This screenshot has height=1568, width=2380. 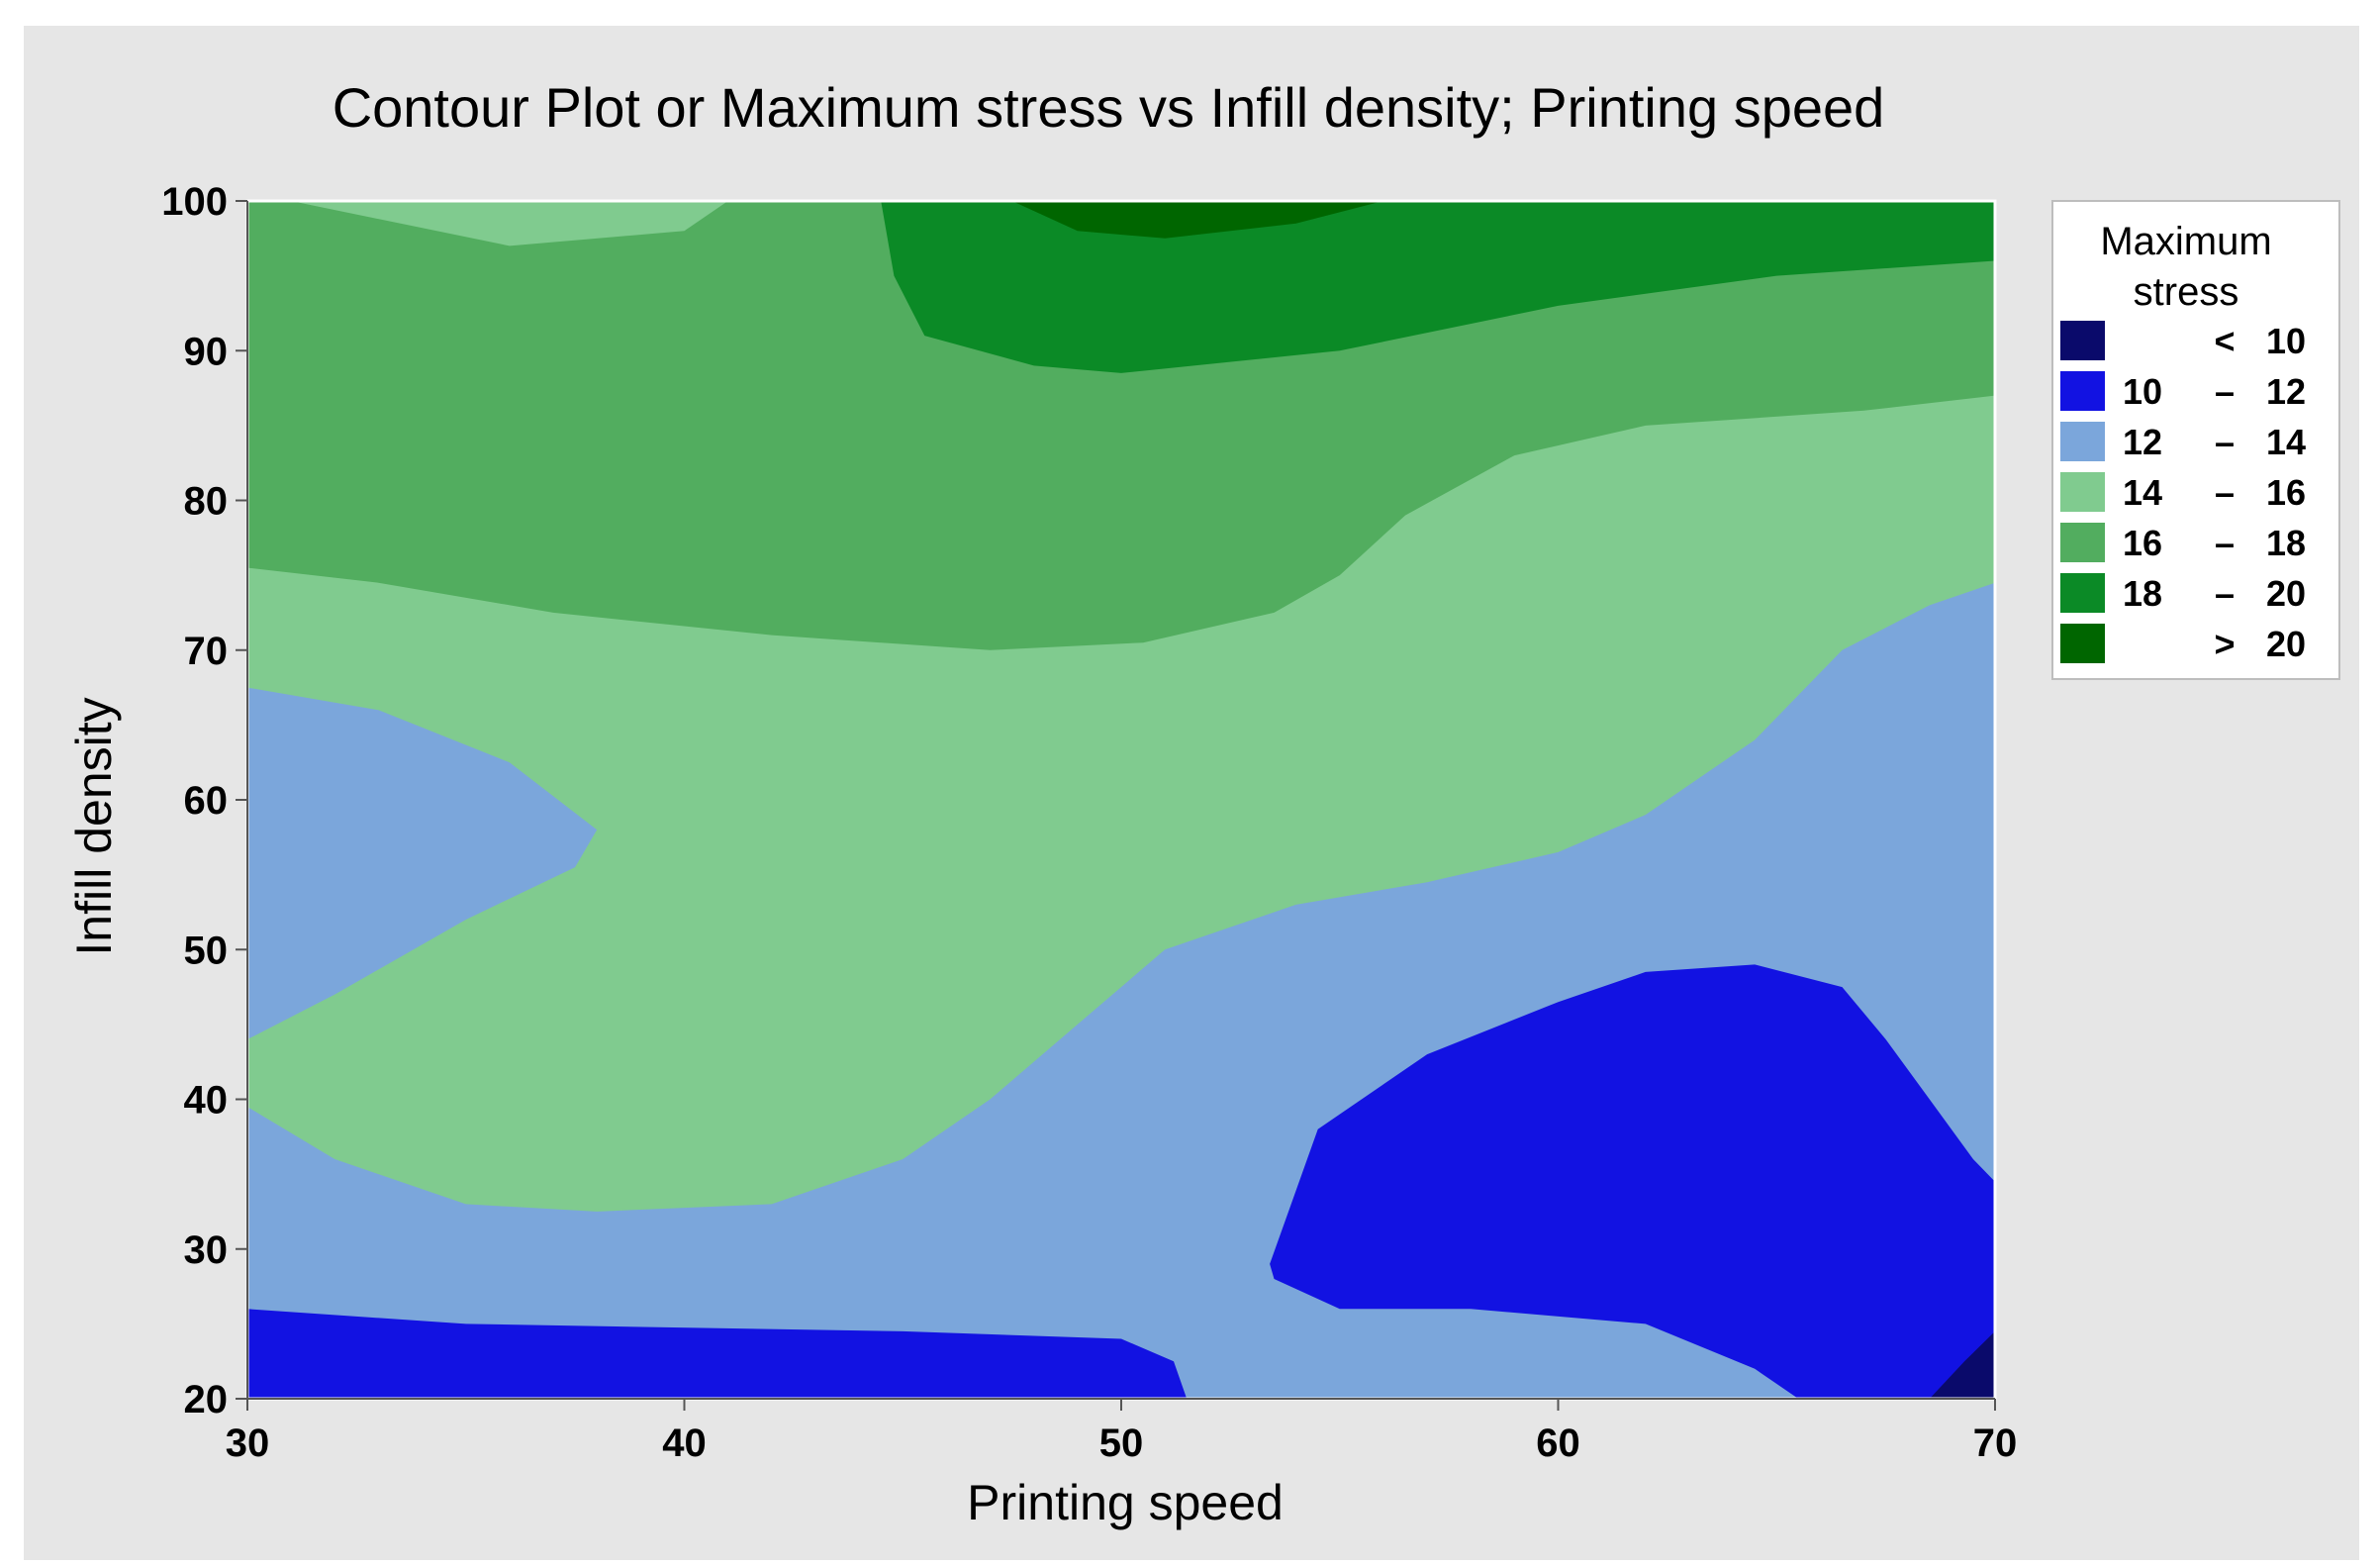 What do you see at coordinates (248, 1443) in the screenshot?
I see `x-tick-label: 30` at bounding box center [248, 1443].